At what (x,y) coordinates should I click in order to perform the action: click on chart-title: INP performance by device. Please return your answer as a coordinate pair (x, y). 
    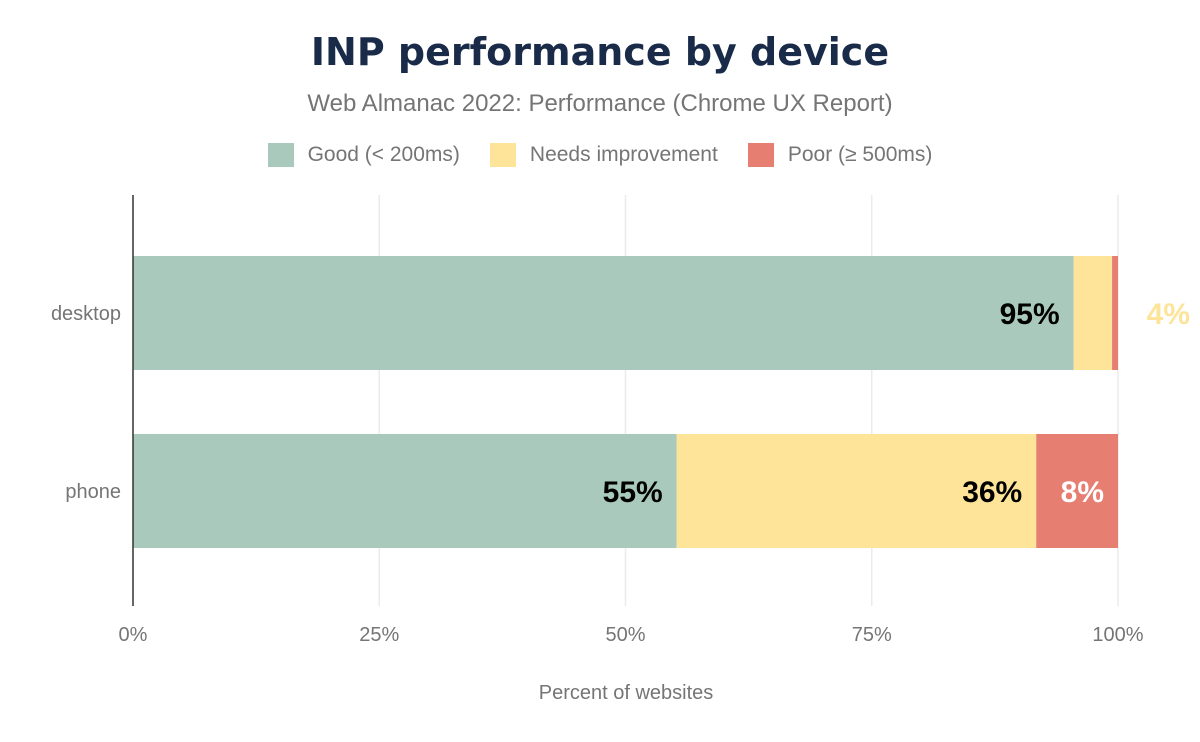
    Looking at the image, I should click on (600, 52).